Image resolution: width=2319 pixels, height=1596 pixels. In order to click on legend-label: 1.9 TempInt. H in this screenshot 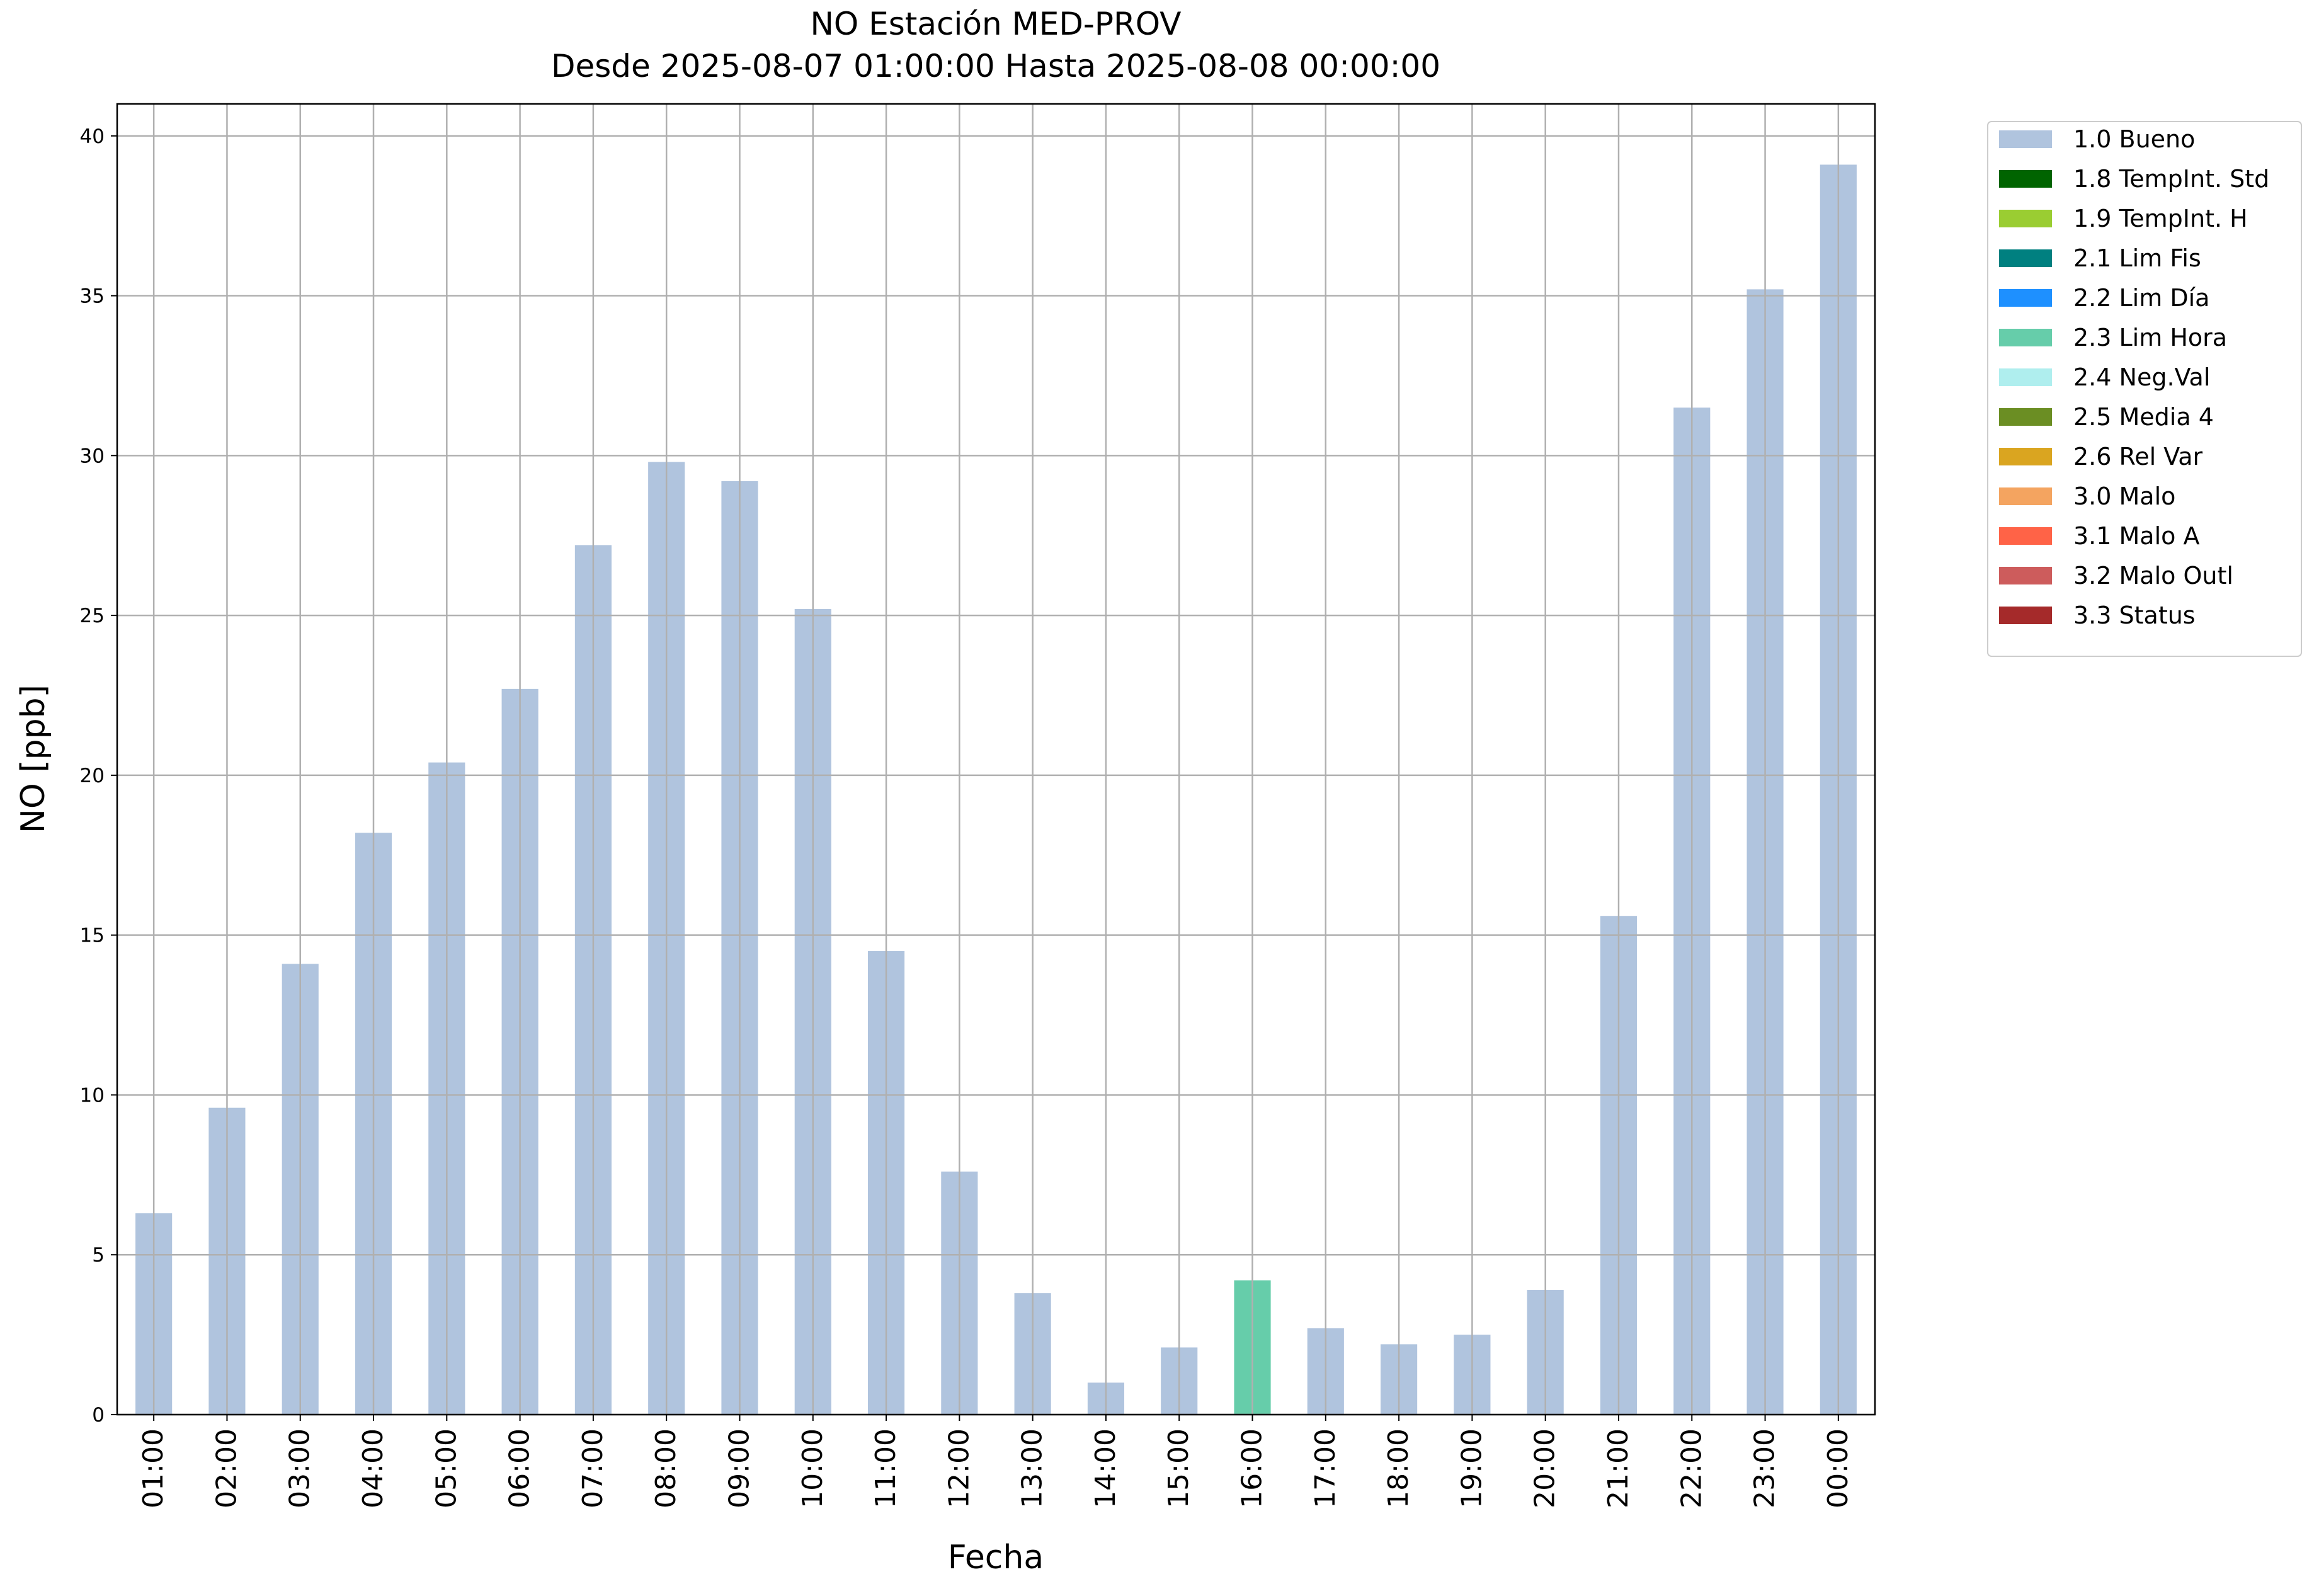, I will do `click(2160, 218)`.